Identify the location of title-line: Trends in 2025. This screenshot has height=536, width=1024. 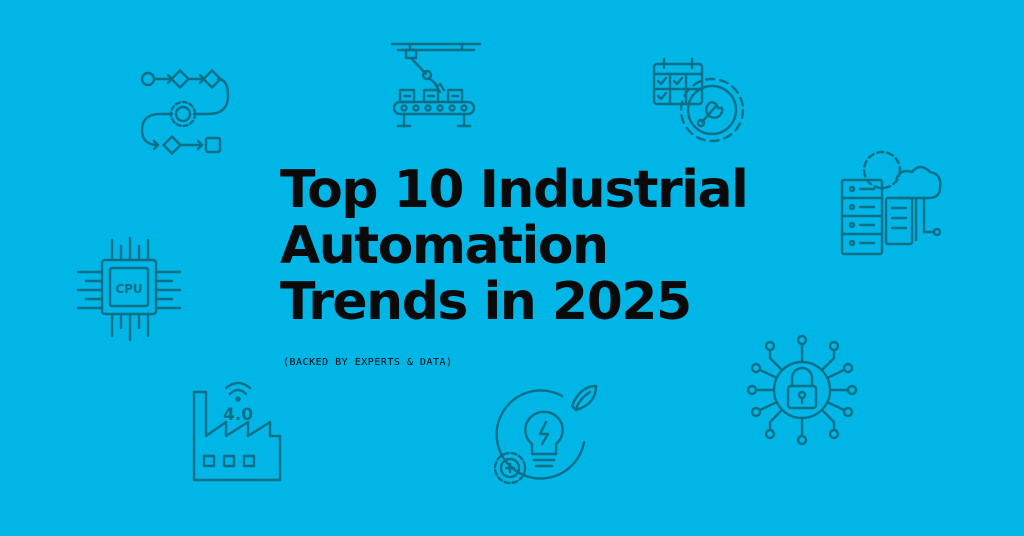
(486, 302).